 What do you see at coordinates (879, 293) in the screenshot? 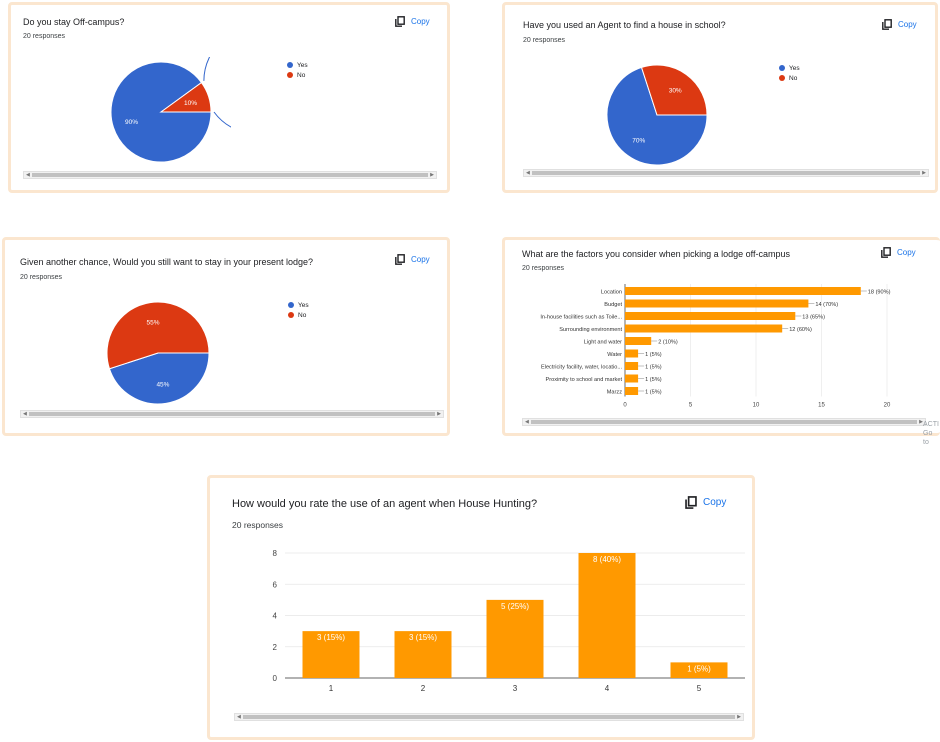
I see `data-label: 18 (90%)` at bounding box center [879, 293].